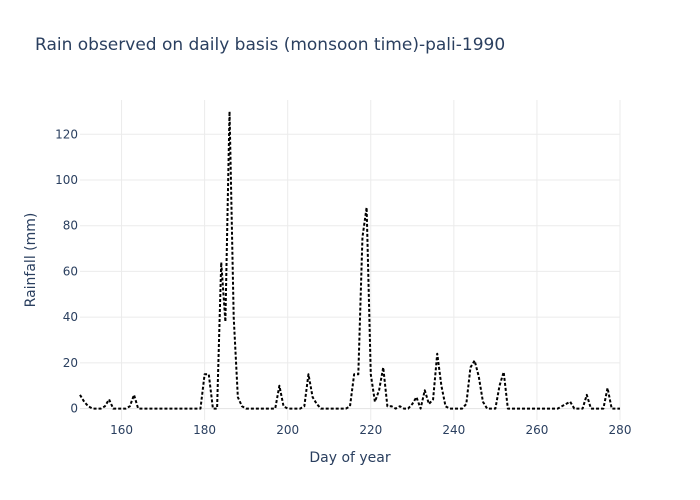 This screenshot has height=500, width=700. I want to click on y-tick-label: 120, so click(66, 134).